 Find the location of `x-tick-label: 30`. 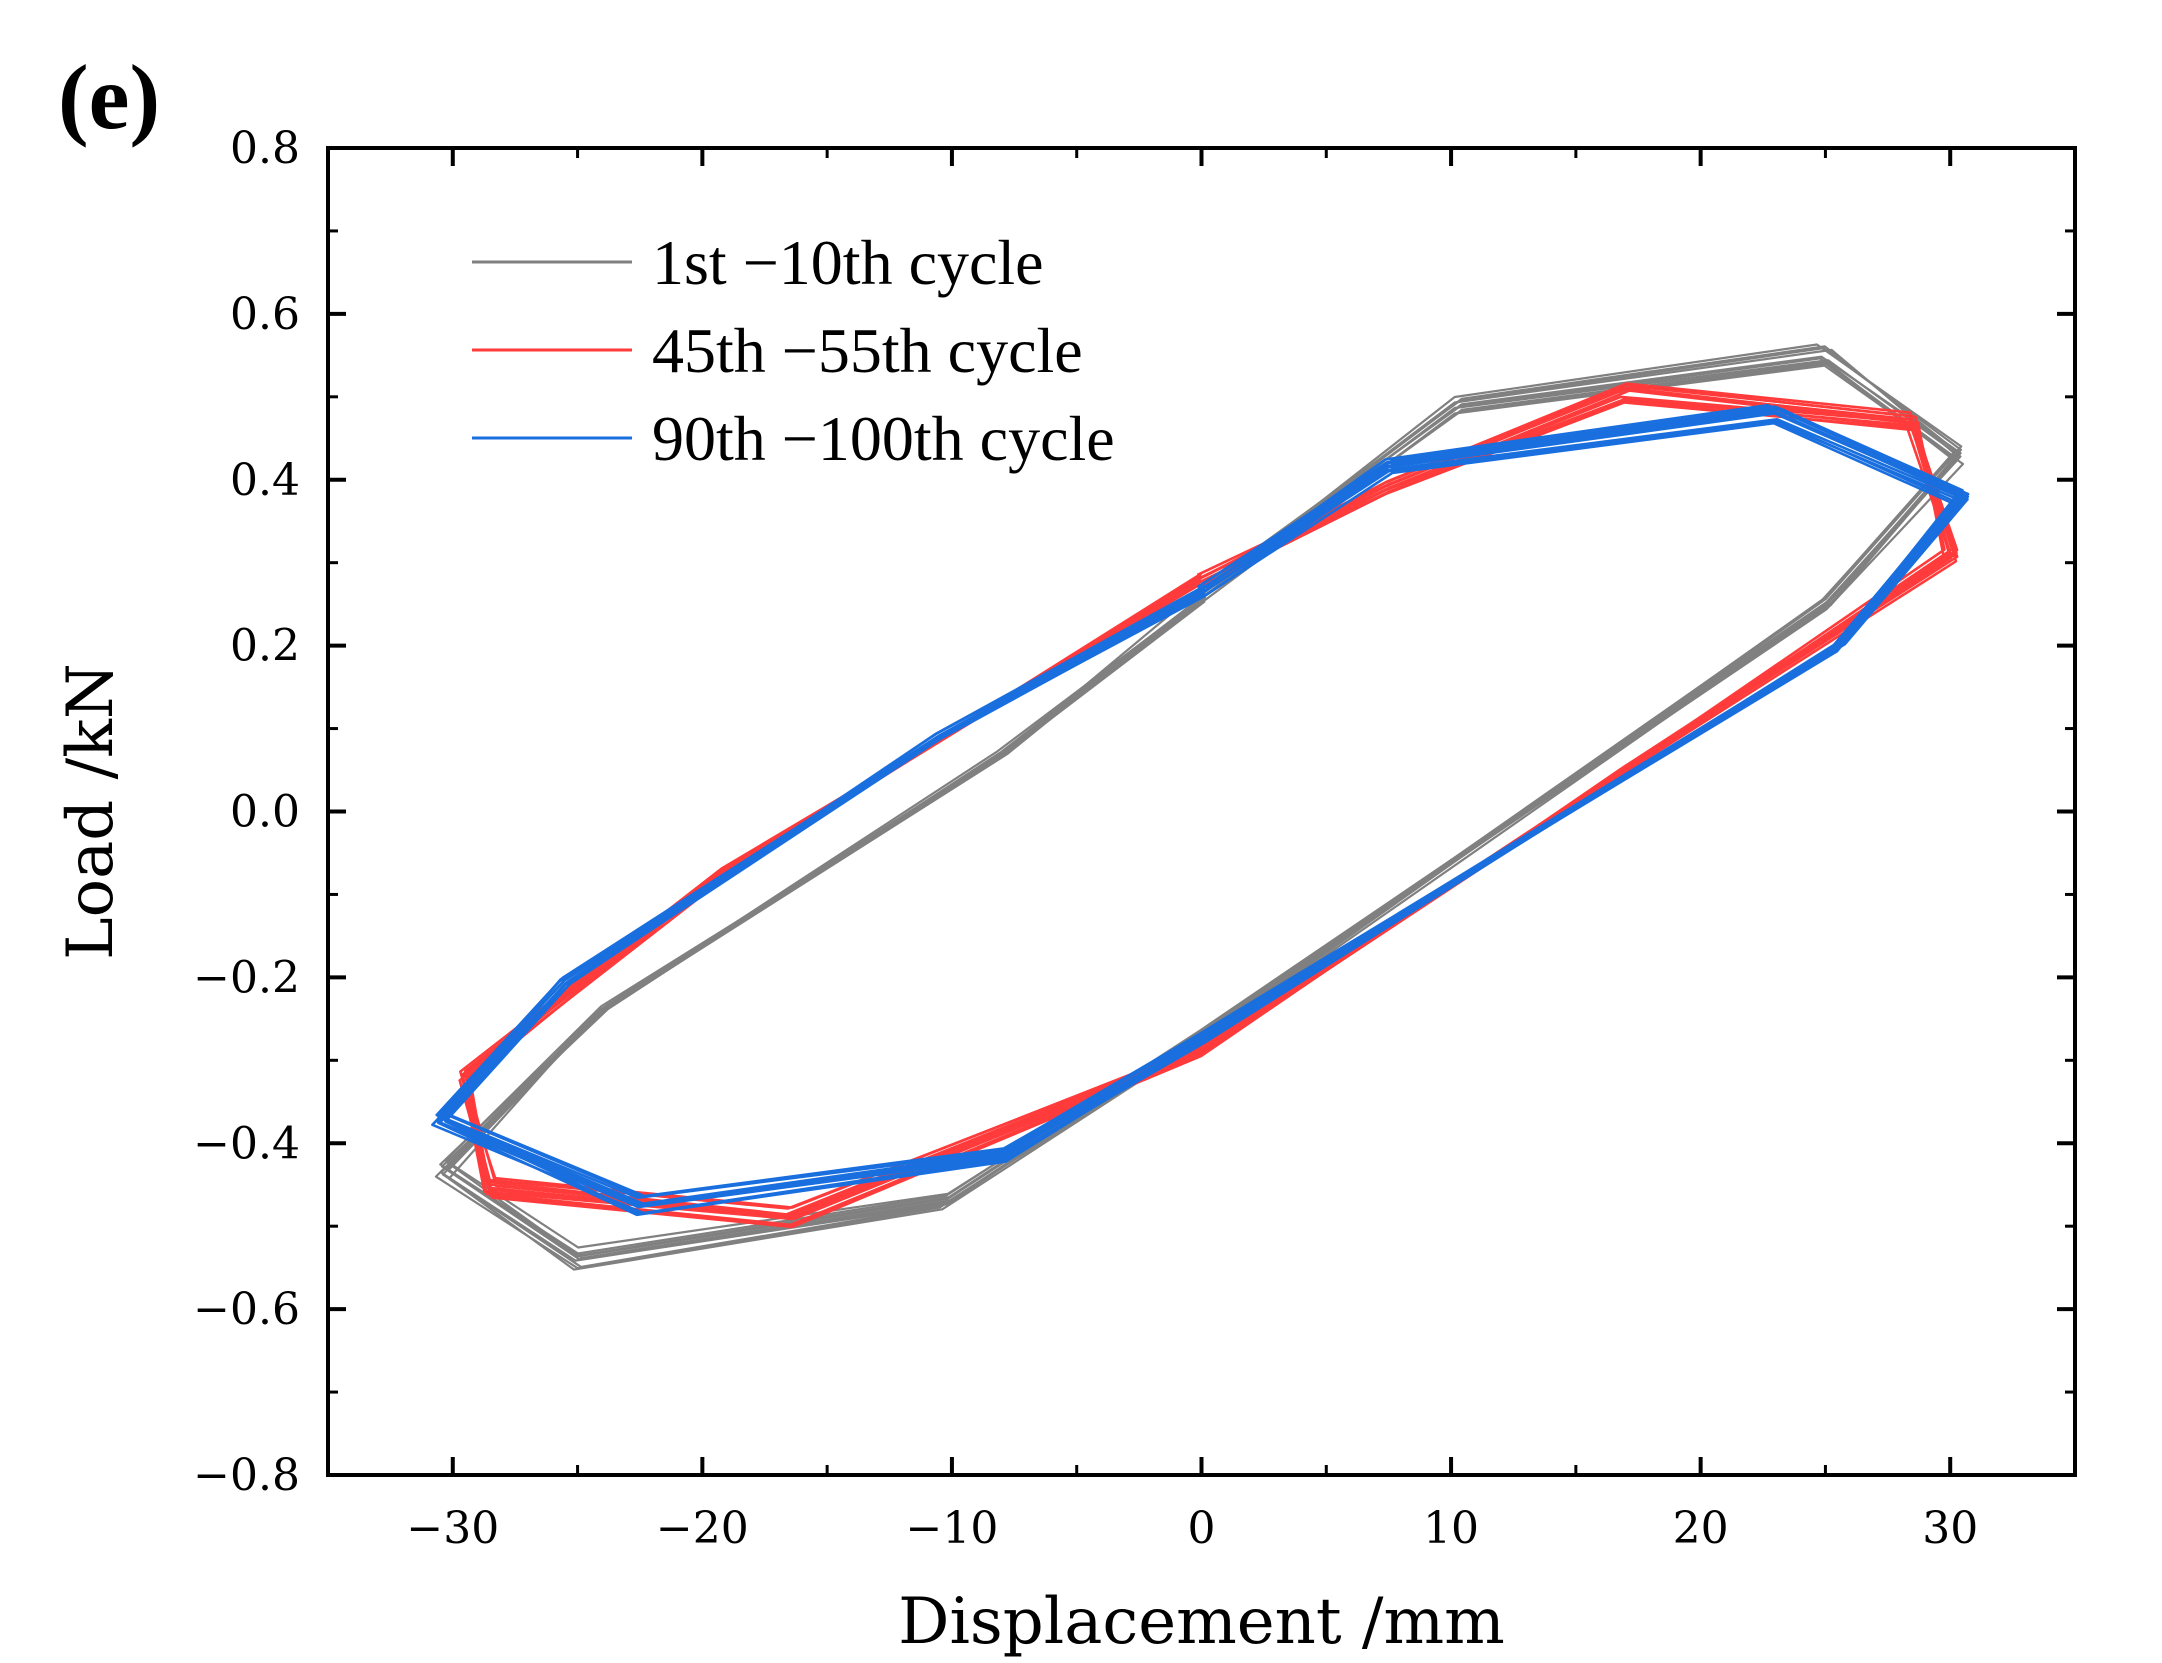

x-tick-label: 30 is located at coordinates (1950, 1528).